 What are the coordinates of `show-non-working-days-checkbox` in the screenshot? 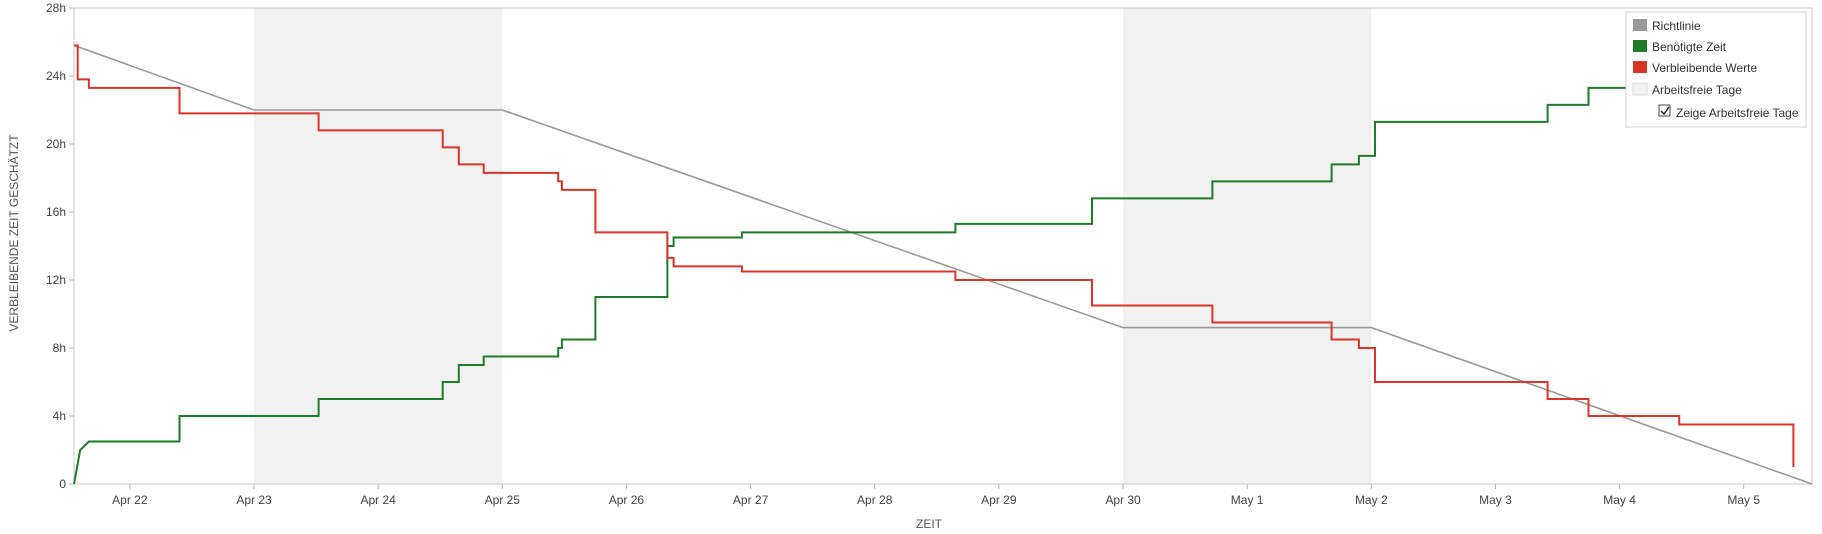 It's located at (1664, 110).